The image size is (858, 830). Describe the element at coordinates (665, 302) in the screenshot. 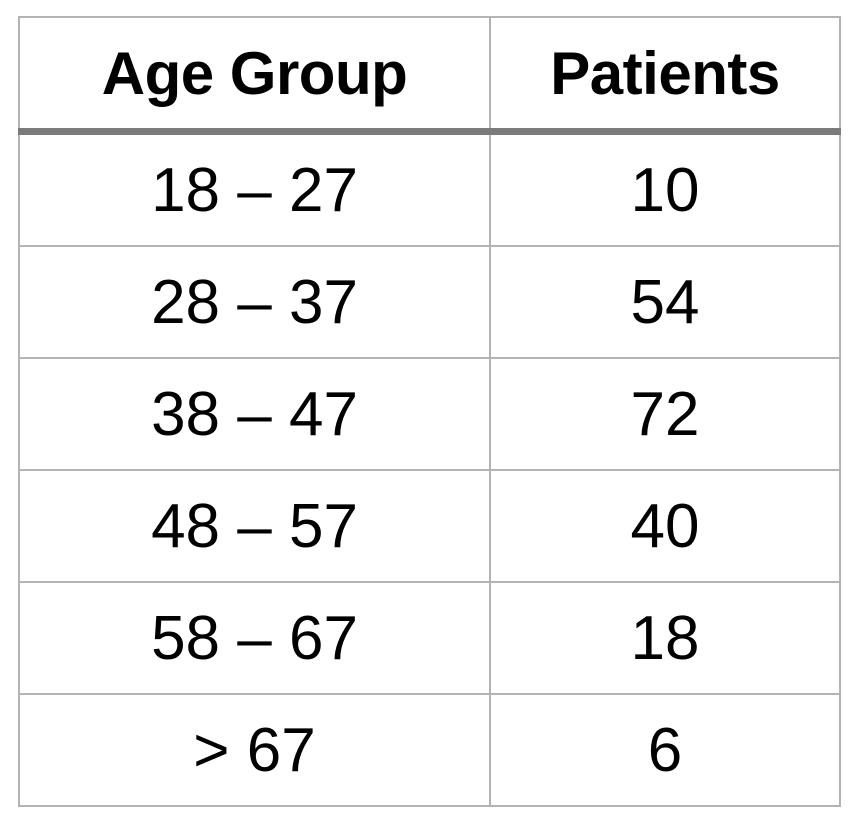

I see `patients-cell: 54` at that location.